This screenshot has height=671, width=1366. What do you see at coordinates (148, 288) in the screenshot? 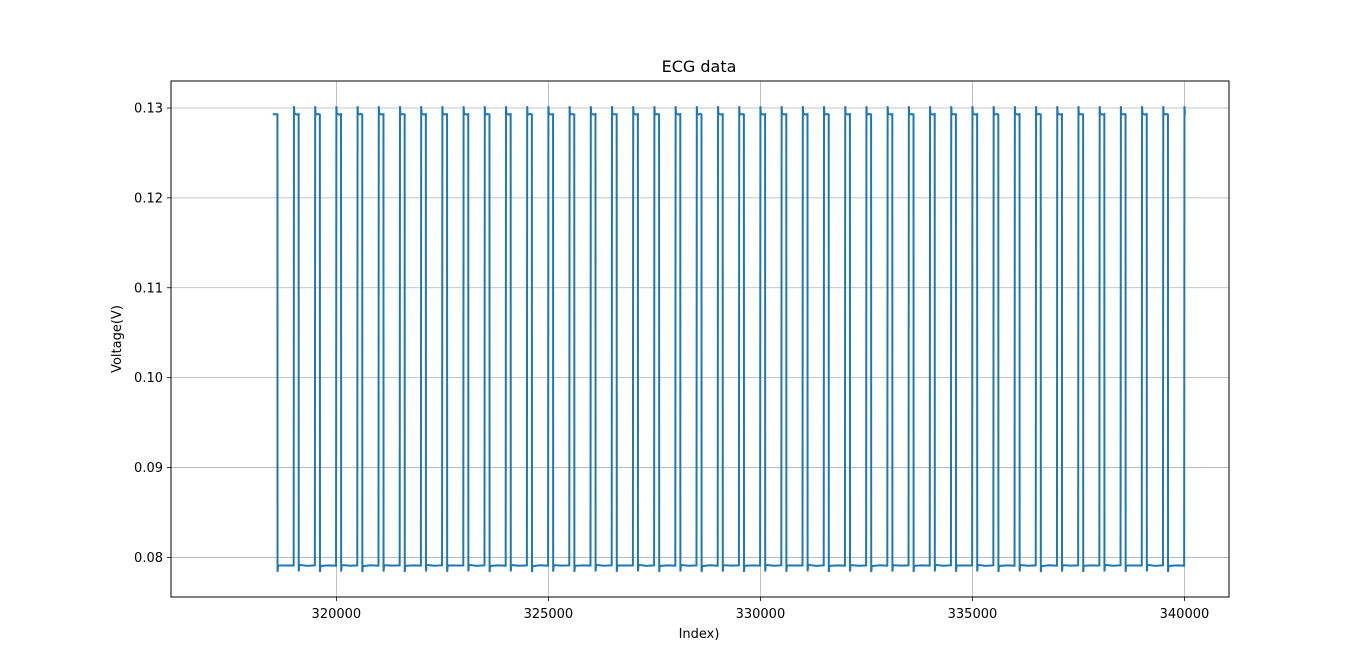
I see `y-tick-label: 0.11` at bounding box center [148, 288].